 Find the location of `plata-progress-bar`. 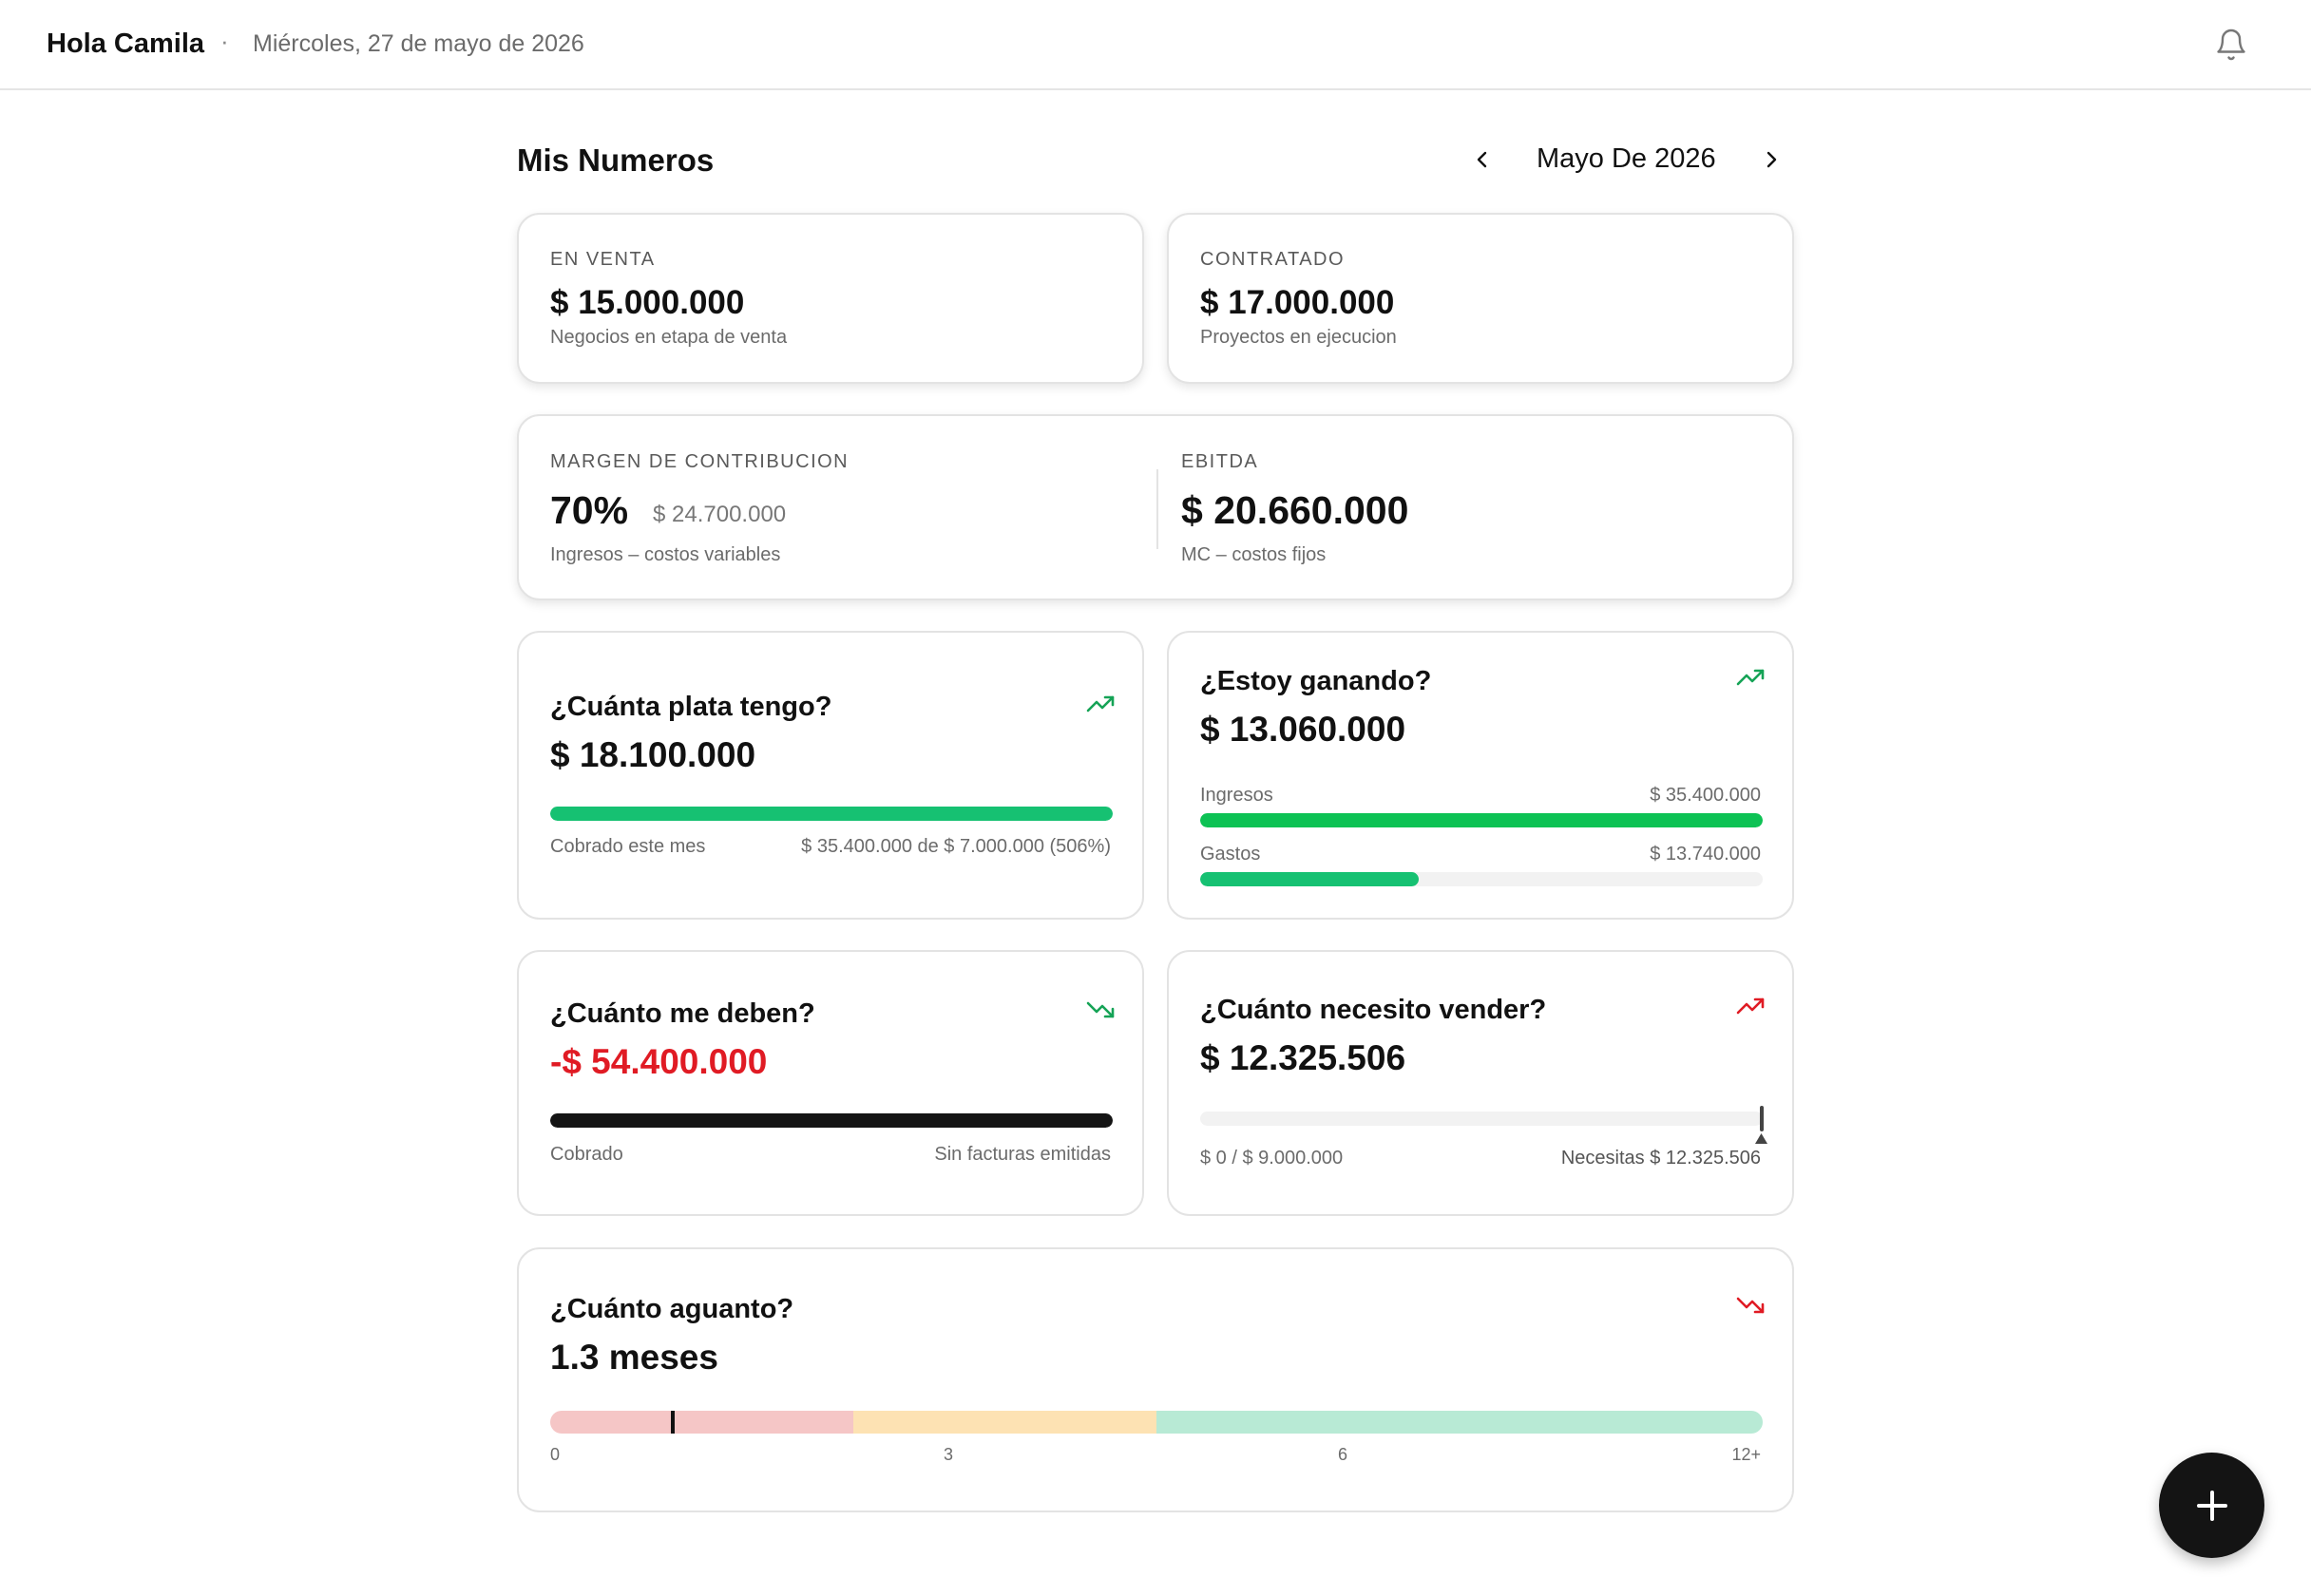

plata-progress-bar is located at coordinates (831, 814).